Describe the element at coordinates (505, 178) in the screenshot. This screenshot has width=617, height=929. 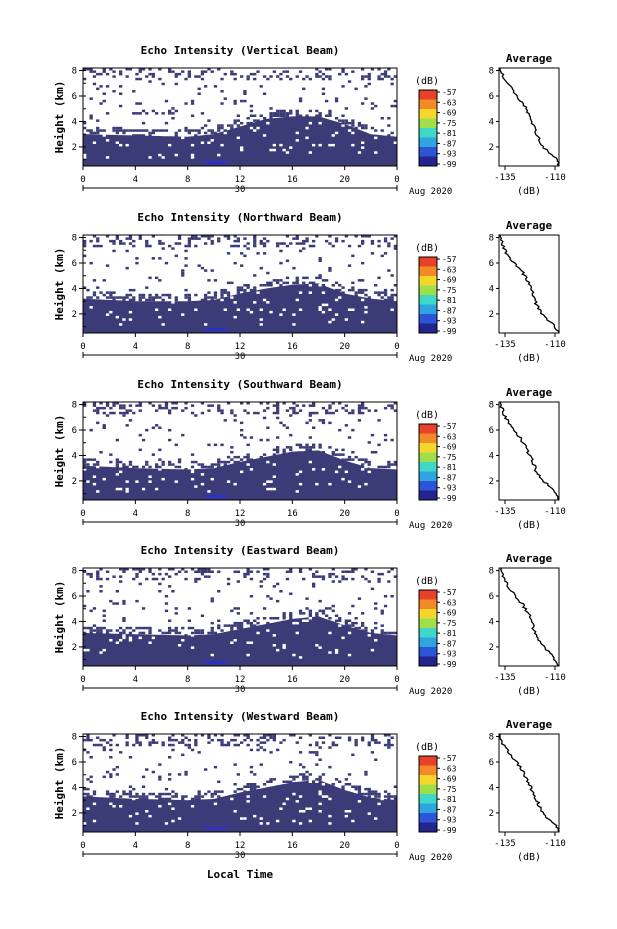
I see `average-x-tick-label: -135` at that location.